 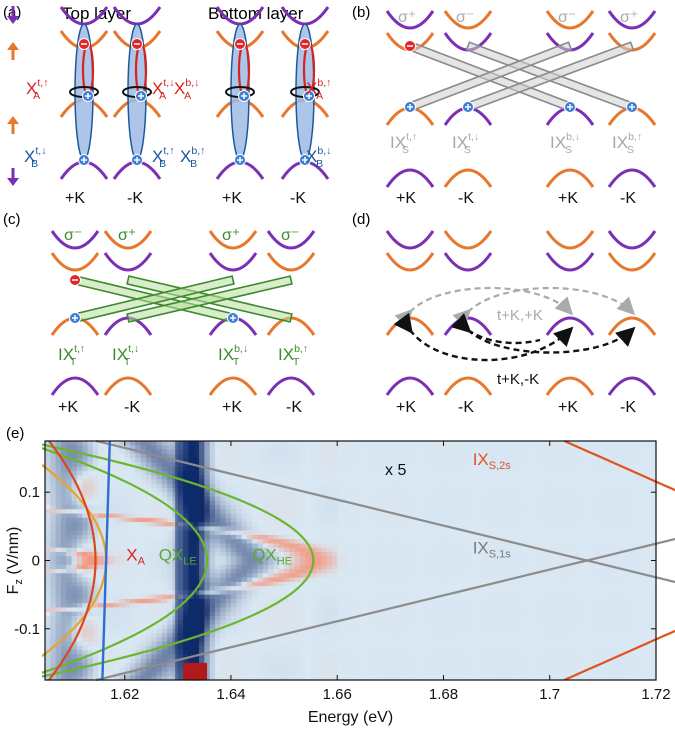 What do you see at coordinates (361, 219) in the screenshot?
I see `panel-d-label: (d)` at bounding box center [361, 219].